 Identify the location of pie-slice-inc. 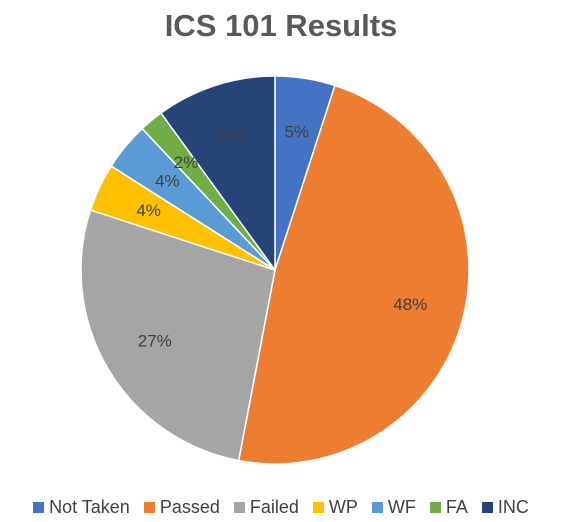
(217, 174).